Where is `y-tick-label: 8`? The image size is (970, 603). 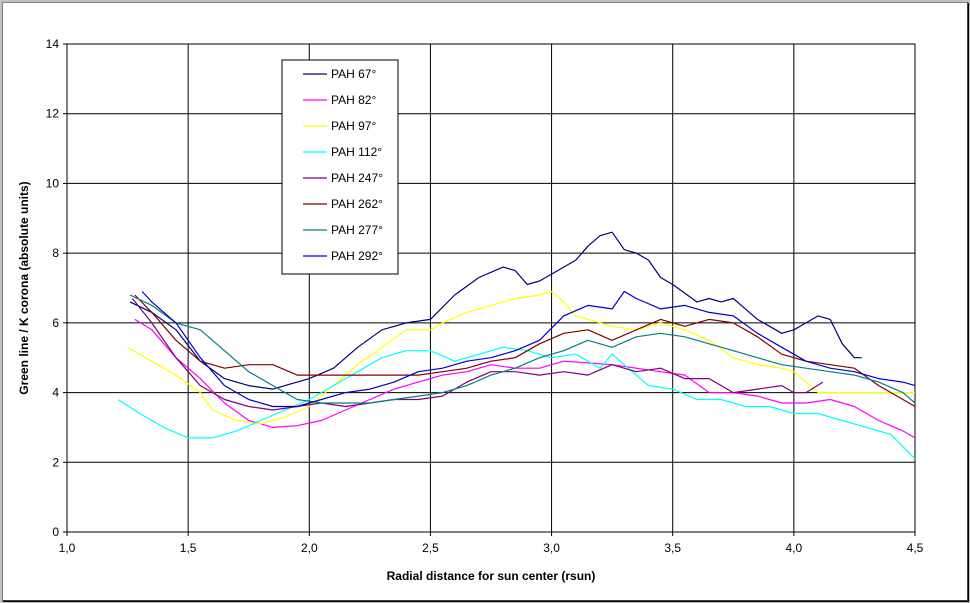
y-tick-label: 8 is located at coordinates (55, 253).